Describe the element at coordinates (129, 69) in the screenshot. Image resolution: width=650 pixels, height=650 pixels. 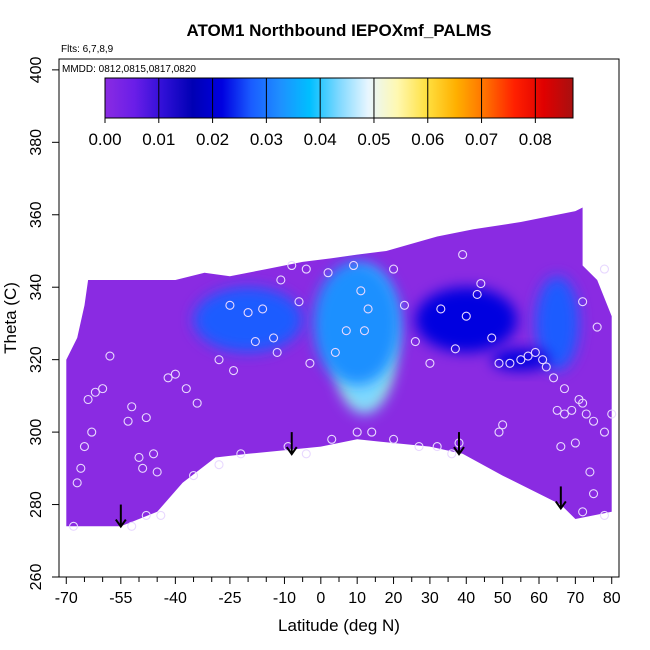
I see `dates-note: MMDD: 0812,0815,0817,0820` at that location.